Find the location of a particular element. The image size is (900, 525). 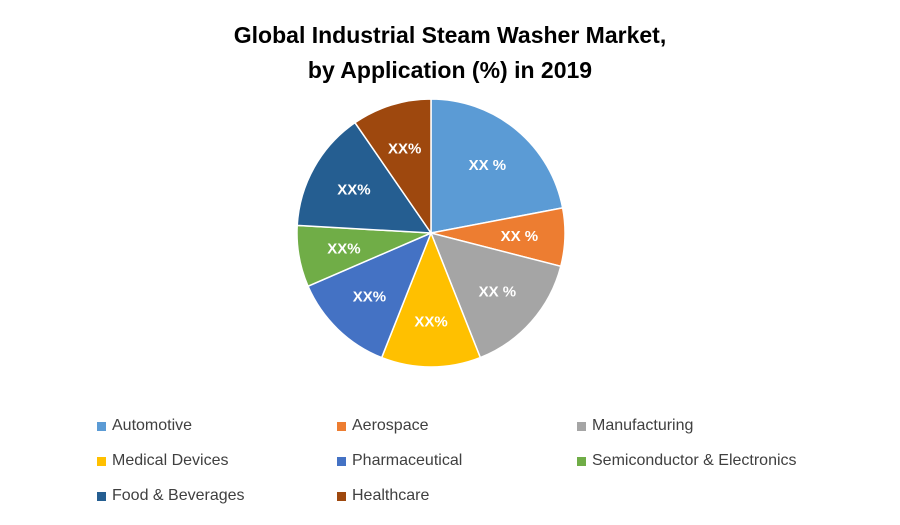

legend-item: Healthcare is located at coordinates (383, 496).